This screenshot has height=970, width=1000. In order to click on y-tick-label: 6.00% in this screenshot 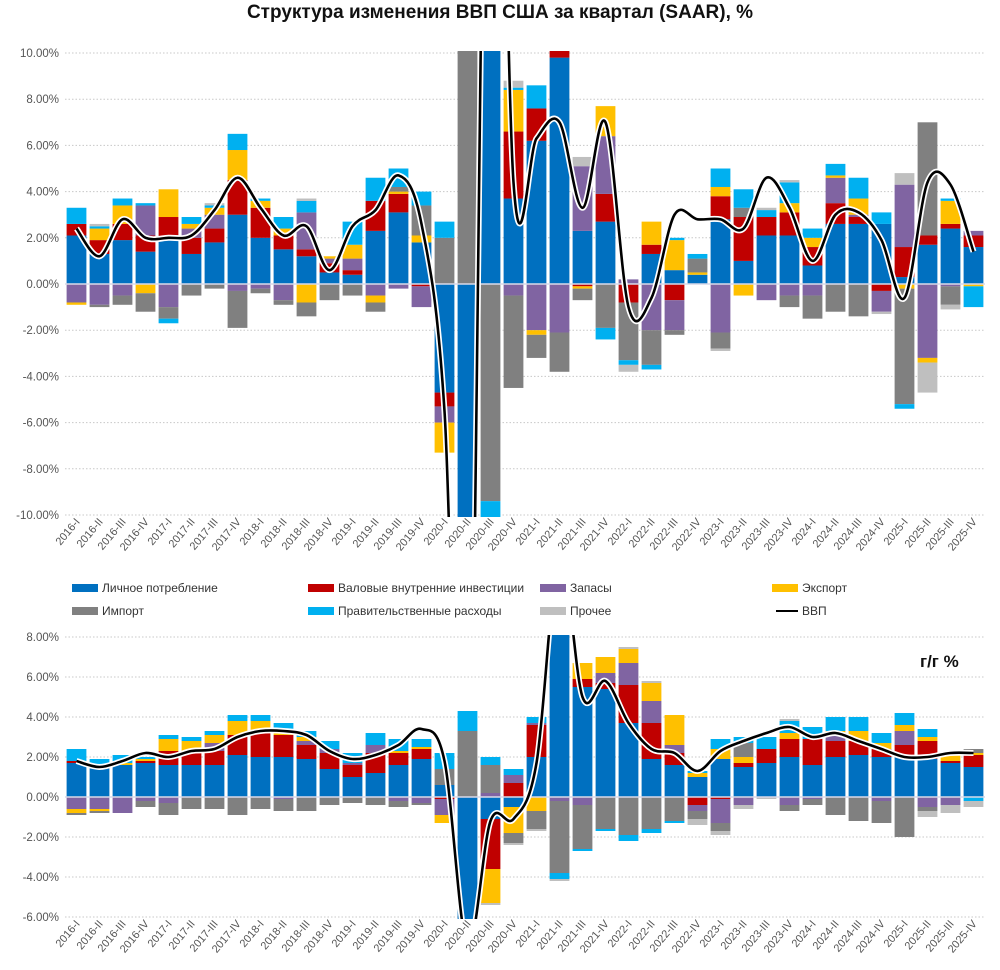, I will do `click(42, 146)`.